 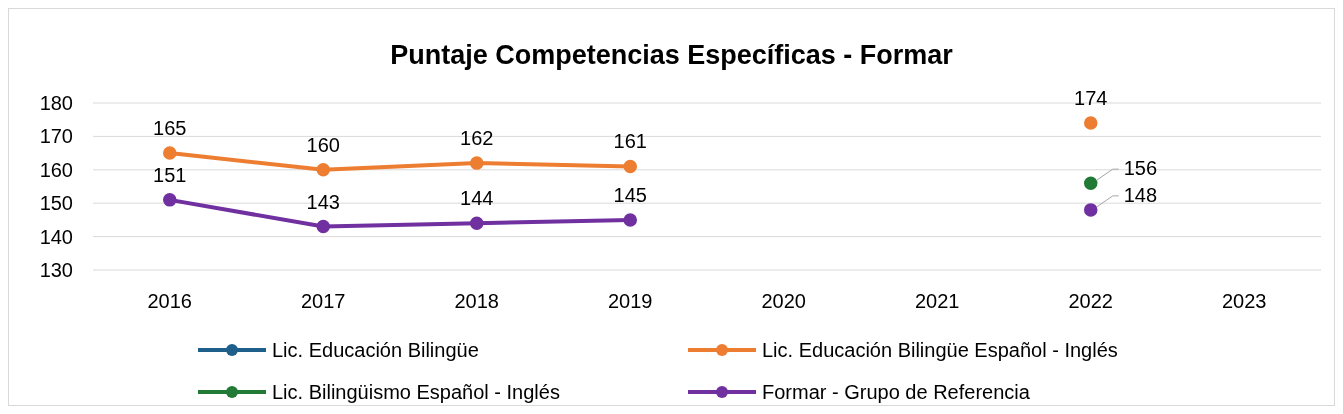 What do you see at coordinates (630, 141) in the screenshot?
I see `data-label: 161` at bounding box center [630, 141].